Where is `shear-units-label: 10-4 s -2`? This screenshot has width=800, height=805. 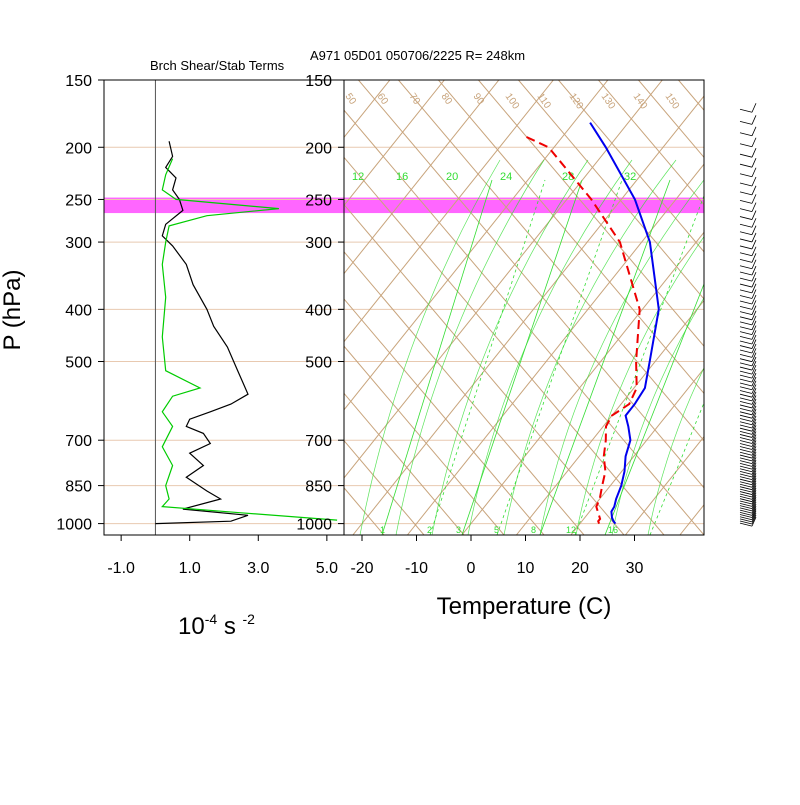 shear-units-label: 10-4 s -2 is located at coordinates (216, 625).